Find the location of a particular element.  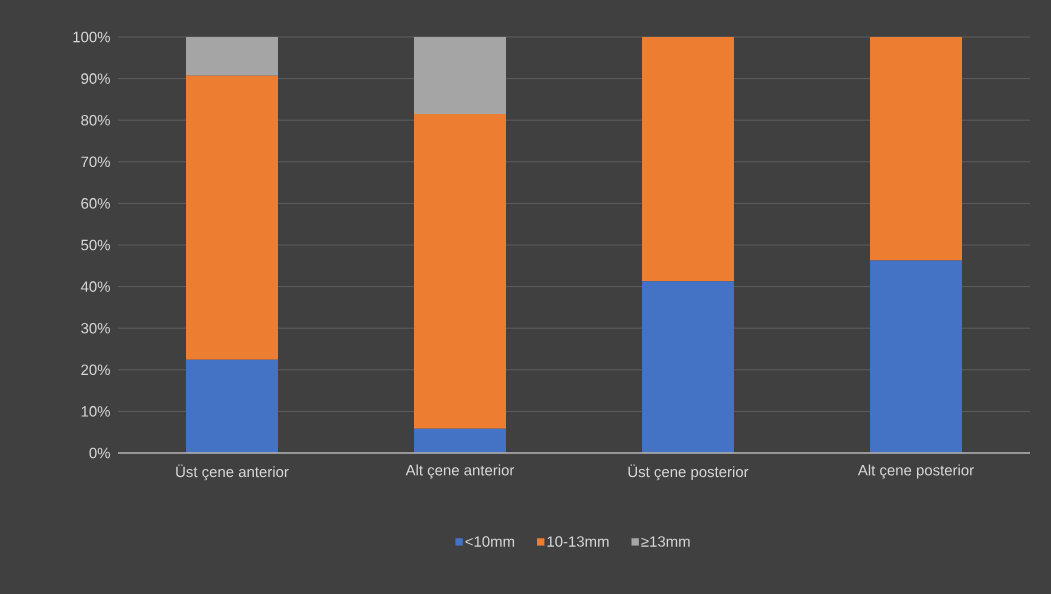

x-tick-label: Alt çene anterior is located at coordinates (460, 471).